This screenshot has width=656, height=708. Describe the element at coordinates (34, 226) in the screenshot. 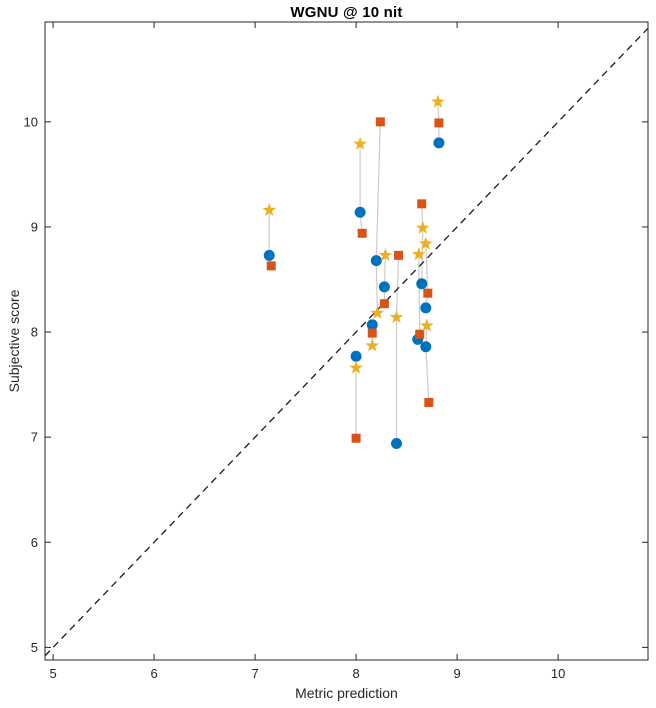

I see `y-tick-label: 9` at that location.